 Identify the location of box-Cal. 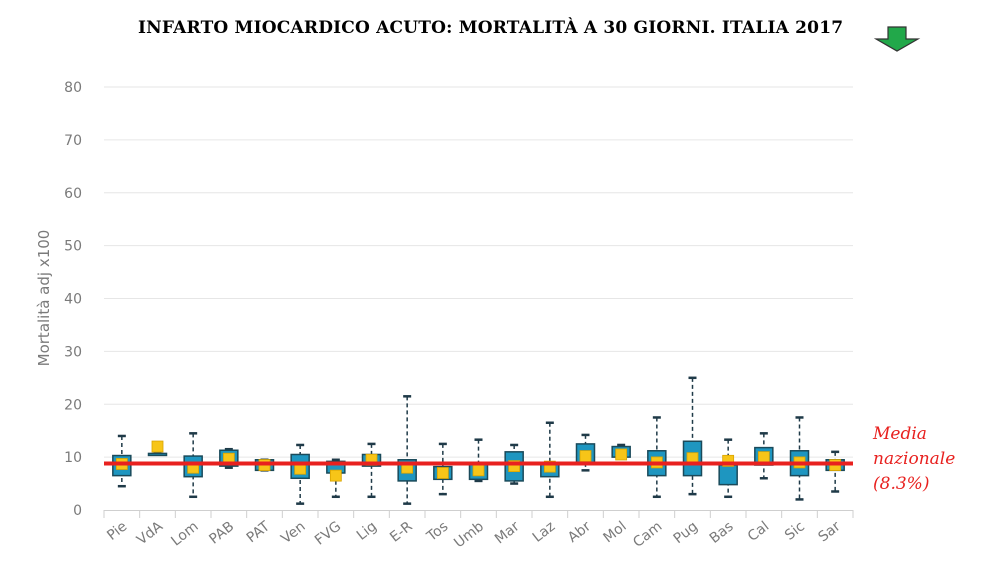
(764, 456).